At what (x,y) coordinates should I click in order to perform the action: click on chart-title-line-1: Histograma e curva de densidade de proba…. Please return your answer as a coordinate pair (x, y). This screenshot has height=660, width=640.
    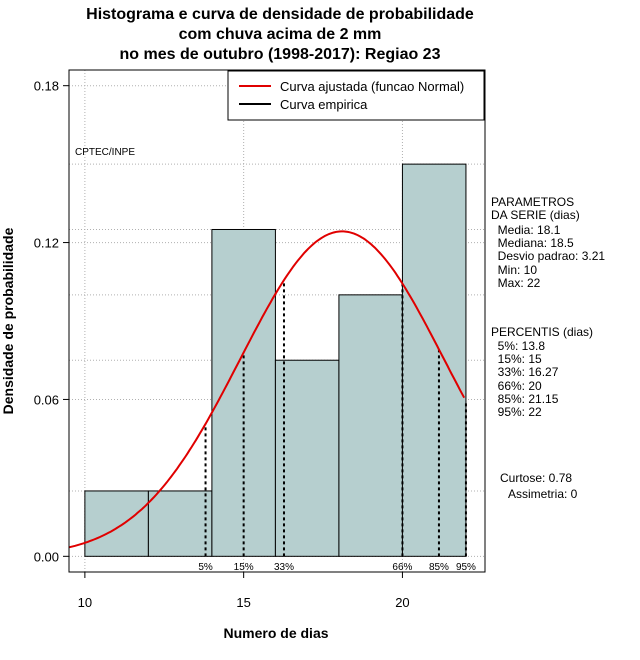
    Looking at the image, I should click on (280, 14).